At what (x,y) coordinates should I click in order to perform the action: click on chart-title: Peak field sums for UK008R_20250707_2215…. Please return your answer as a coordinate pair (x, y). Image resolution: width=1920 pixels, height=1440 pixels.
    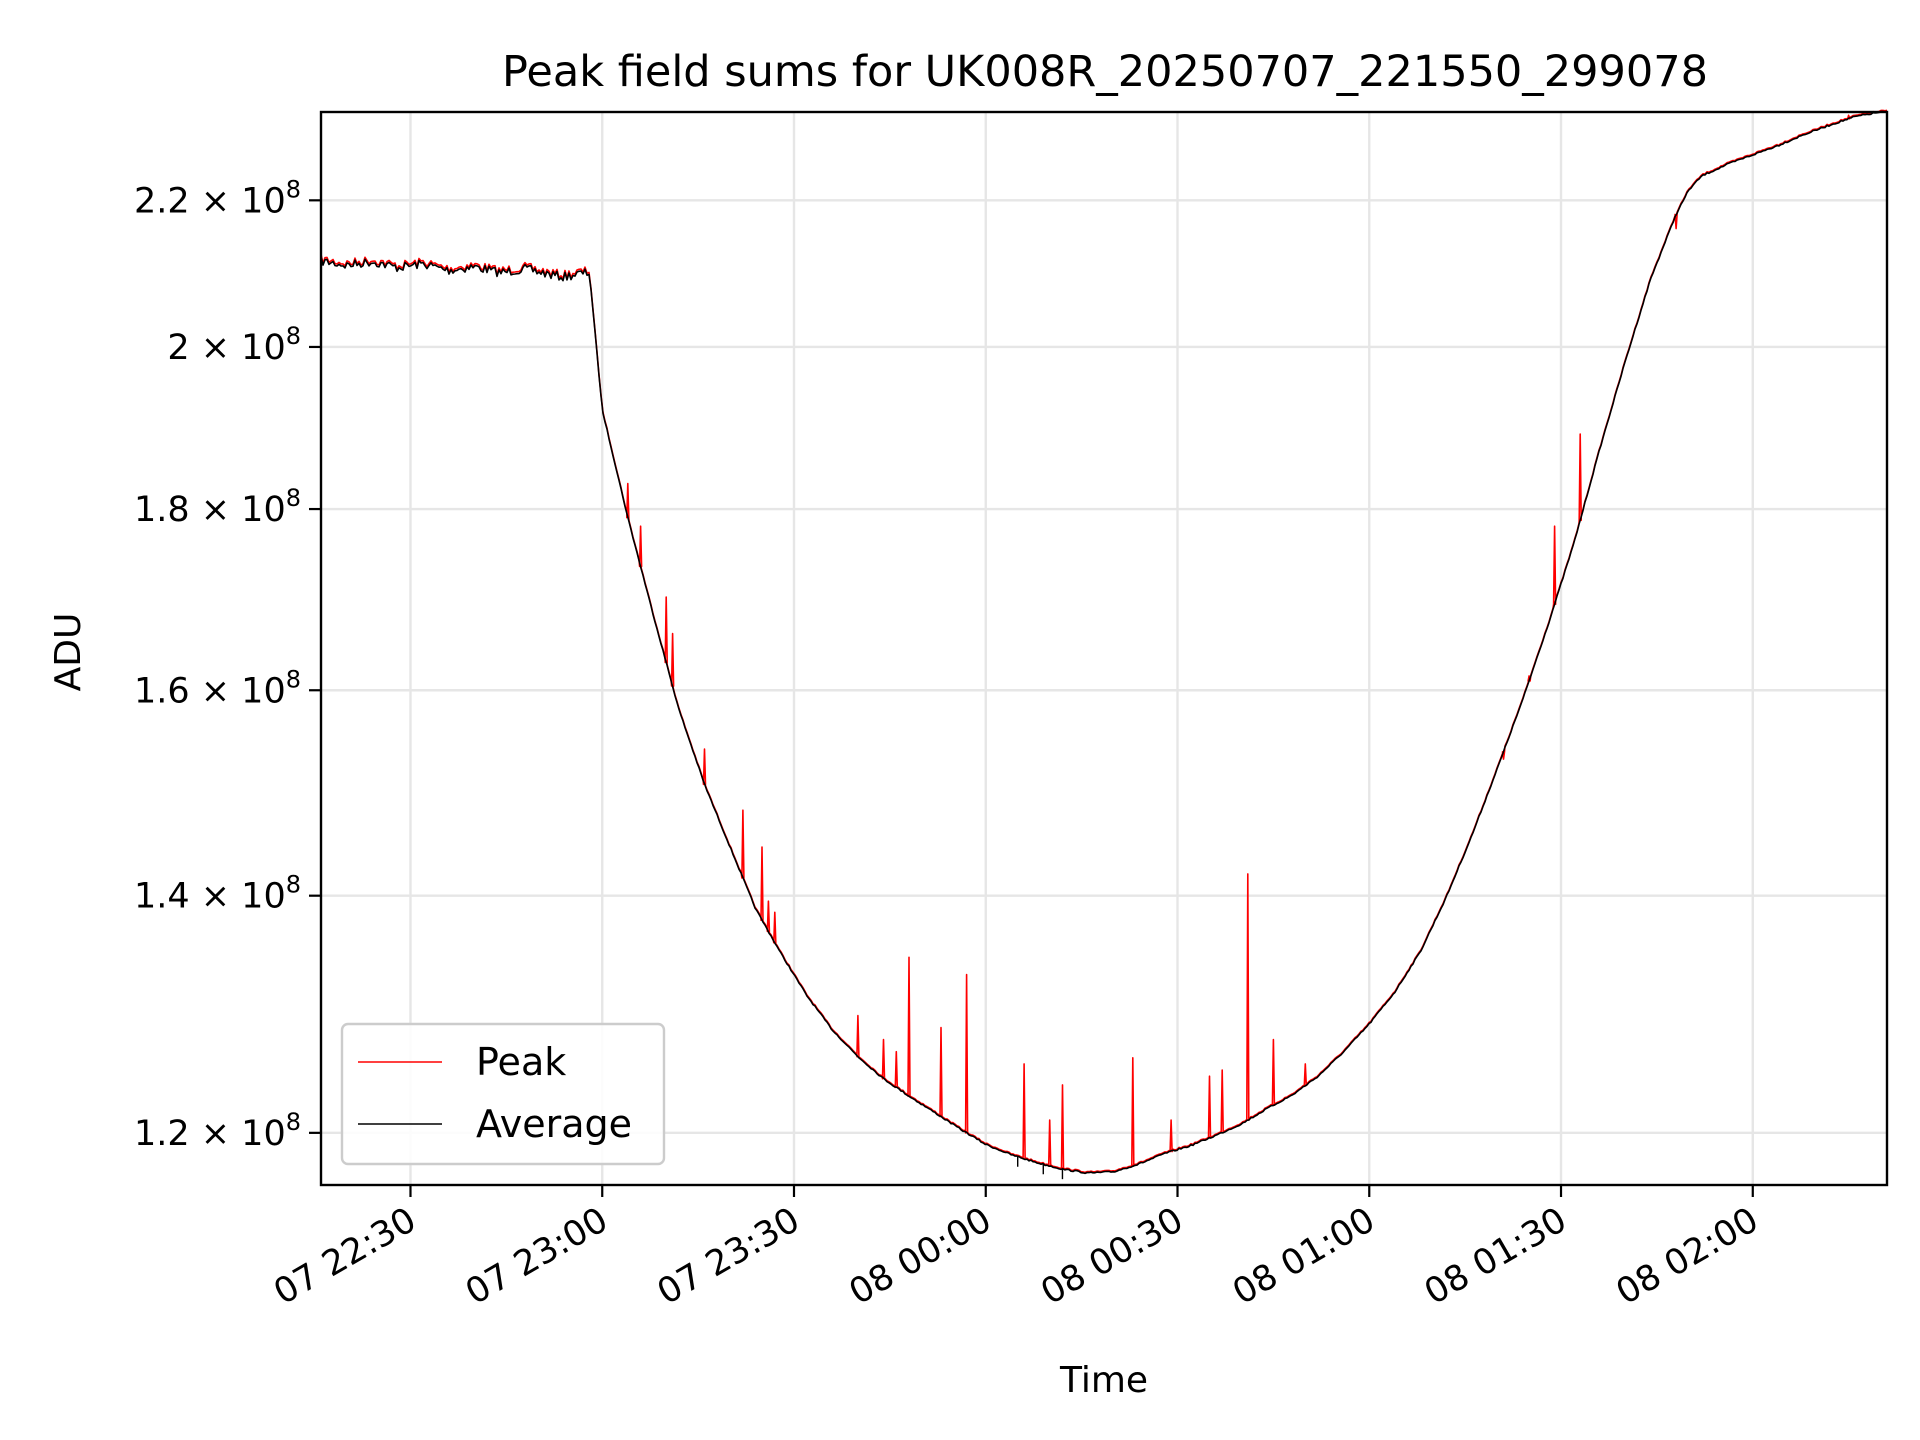
    Looking at the image, I should click on (1105, 72).